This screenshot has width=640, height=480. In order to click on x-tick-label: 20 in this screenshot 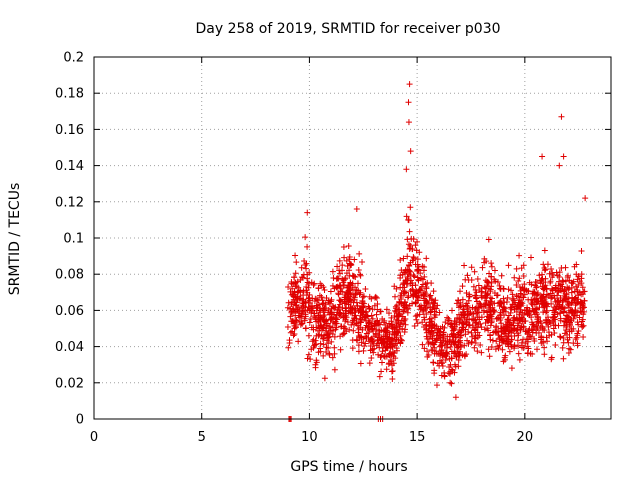, I will do `click(525, 437)`.